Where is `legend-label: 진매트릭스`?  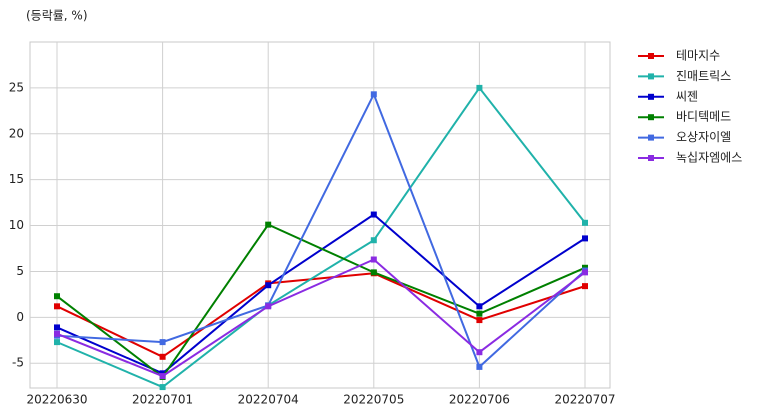 legend-label: 진매트릭스 is located at coordinates (703, 76).